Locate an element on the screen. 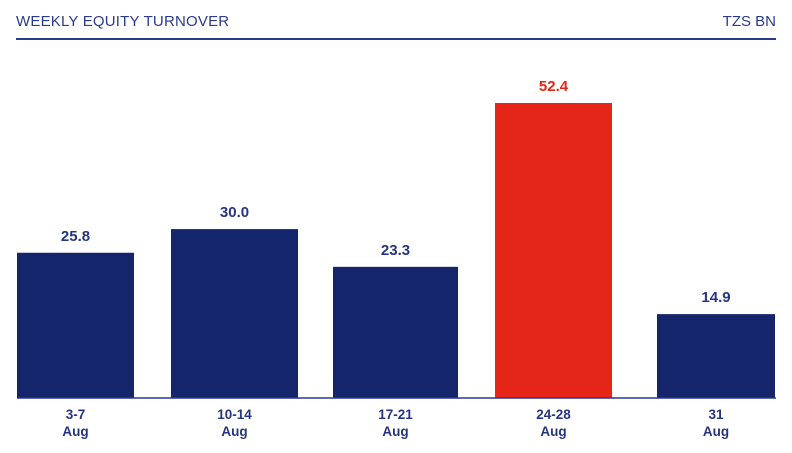  x-tick-label-3-line1: 24-28 is located at coordinates (553, 414).